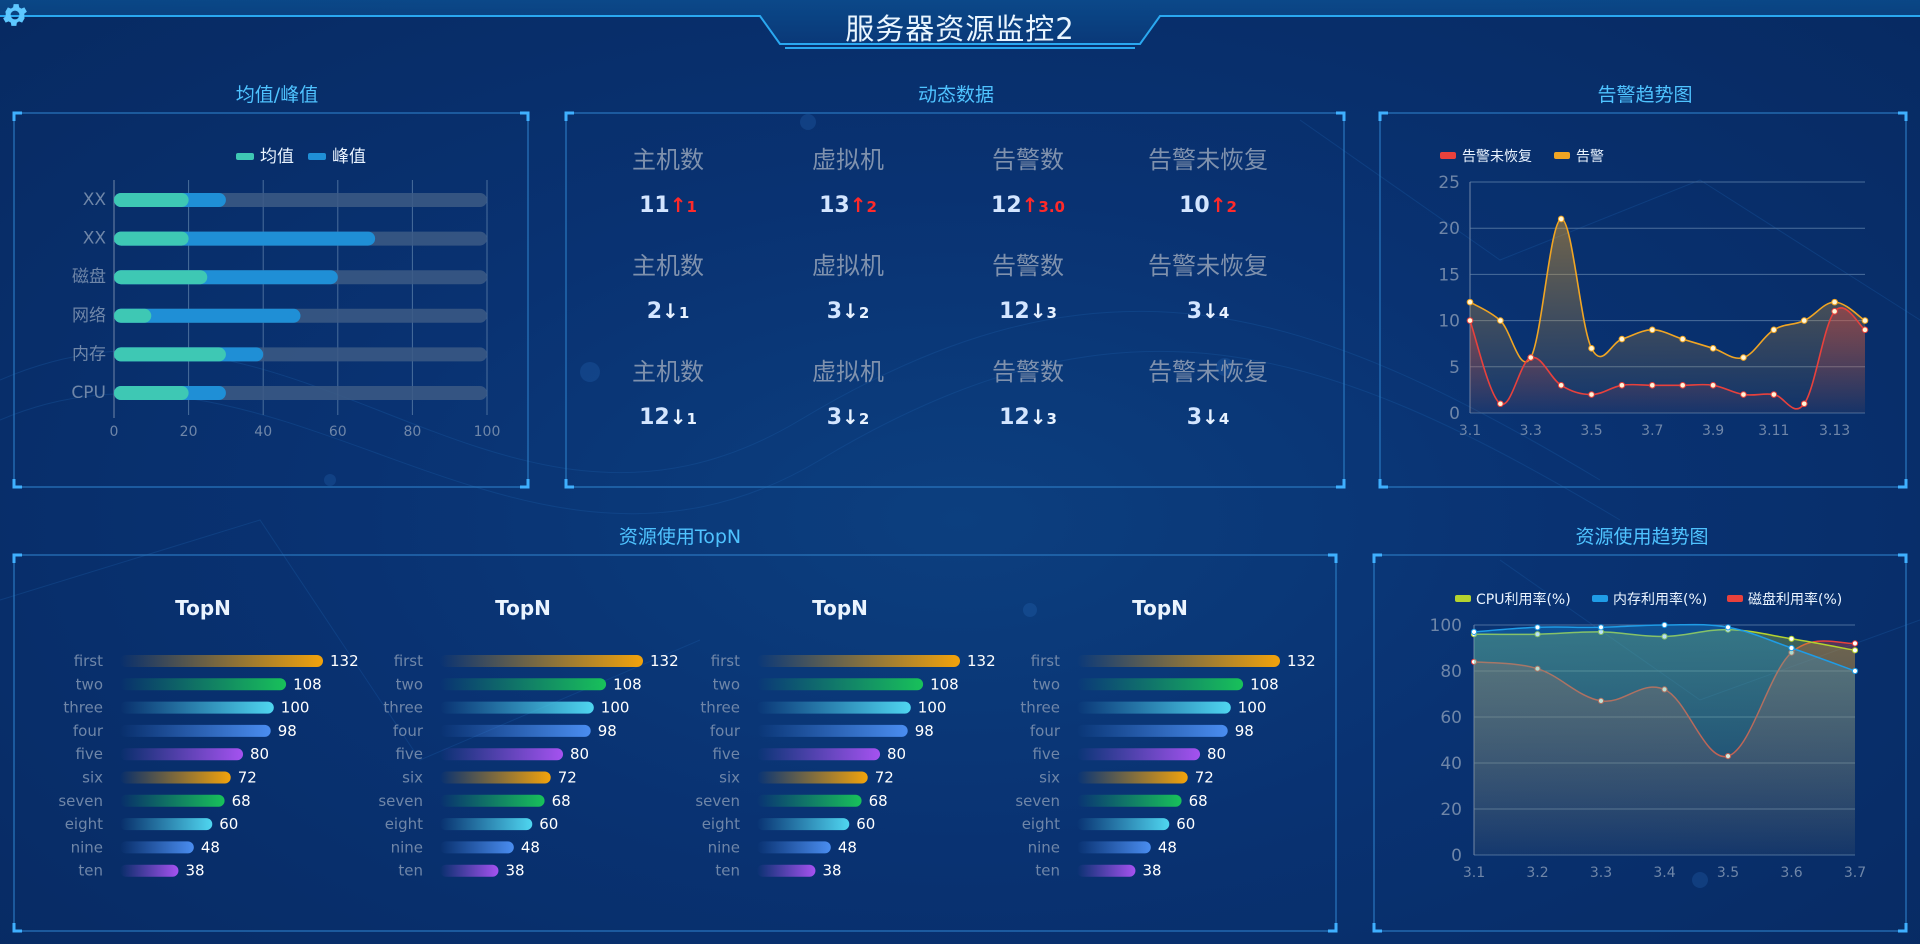  What do you see at coordinates (1773, 431) in the screenshot?
I see `x-tick-label: 3.11` at bounding box center [1773, 431].